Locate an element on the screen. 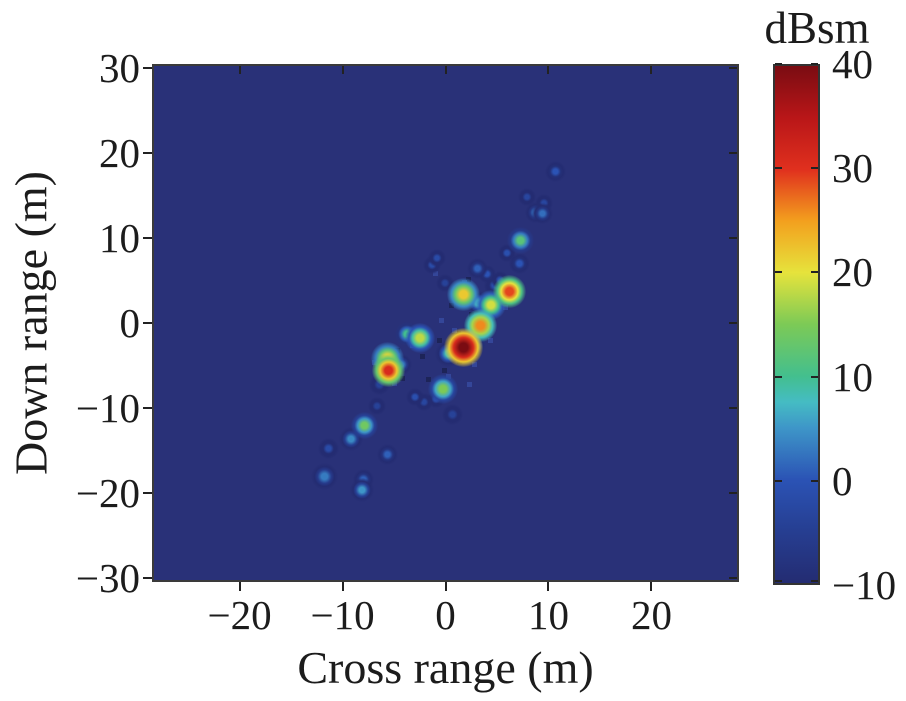 The image size is (906, 701). x-tick-label: 0 is located at coordinates (445, 615).